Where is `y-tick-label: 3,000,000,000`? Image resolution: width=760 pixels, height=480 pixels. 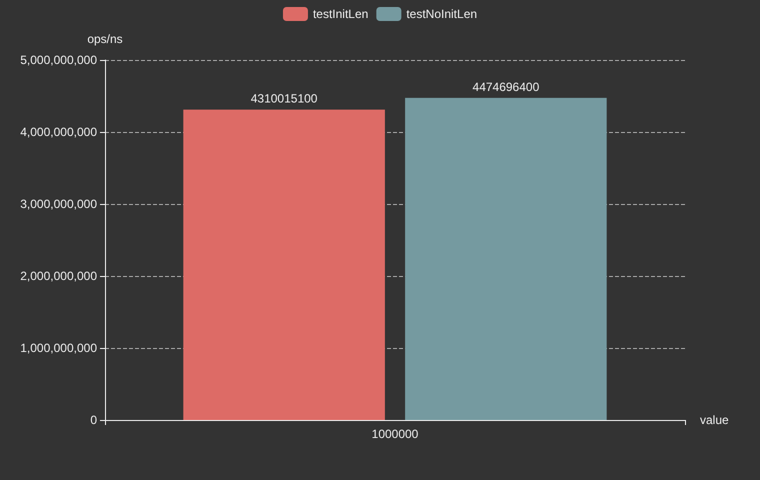 y-tick-label: 3,000,000,000 is located at coordinates (59, 204).